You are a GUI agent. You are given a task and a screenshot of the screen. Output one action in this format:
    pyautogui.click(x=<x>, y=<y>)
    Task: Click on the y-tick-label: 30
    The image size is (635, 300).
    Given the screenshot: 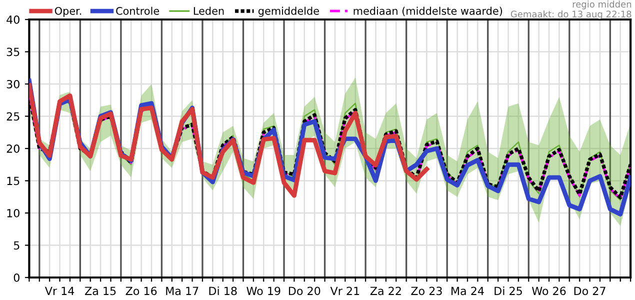 What is the action you would take?
    pyautogui.click(x=13, y=84)
    